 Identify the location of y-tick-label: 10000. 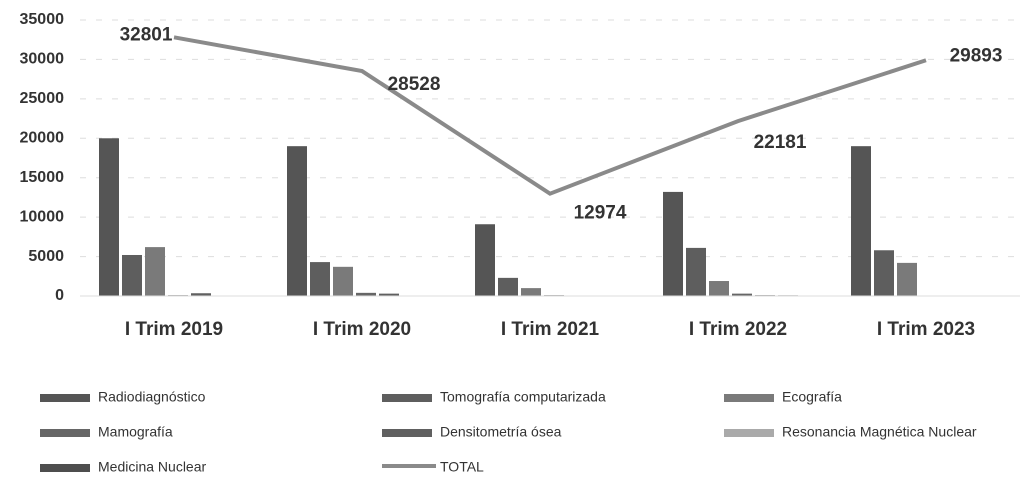
(42, 216).